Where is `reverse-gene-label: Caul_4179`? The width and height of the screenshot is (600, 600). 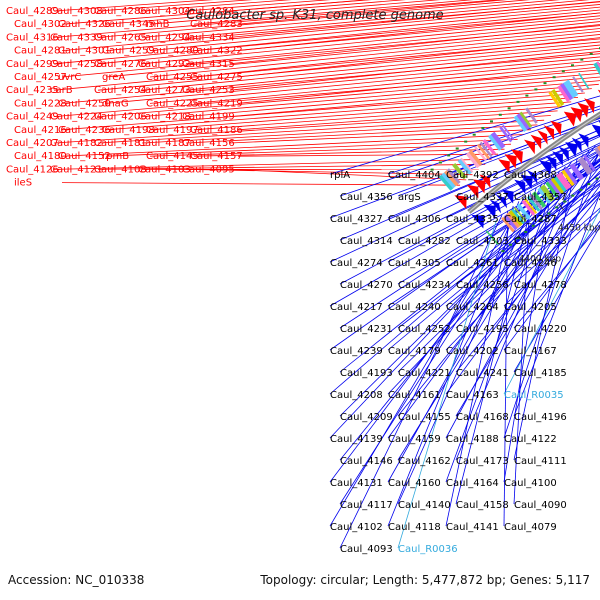
reverse-gene-label: Caul_4179 is located at coordinates (414, 351).